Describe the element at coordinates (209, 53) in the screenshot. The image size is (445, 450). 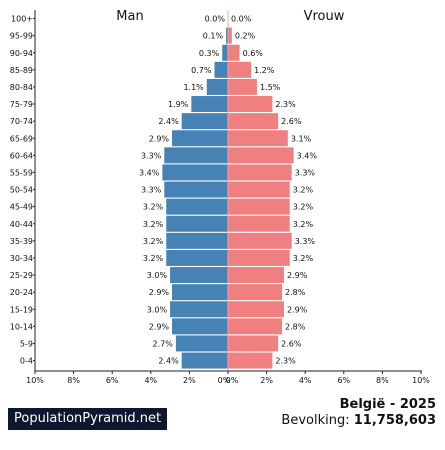
I see `value-label-man: 0.3%` at that location.